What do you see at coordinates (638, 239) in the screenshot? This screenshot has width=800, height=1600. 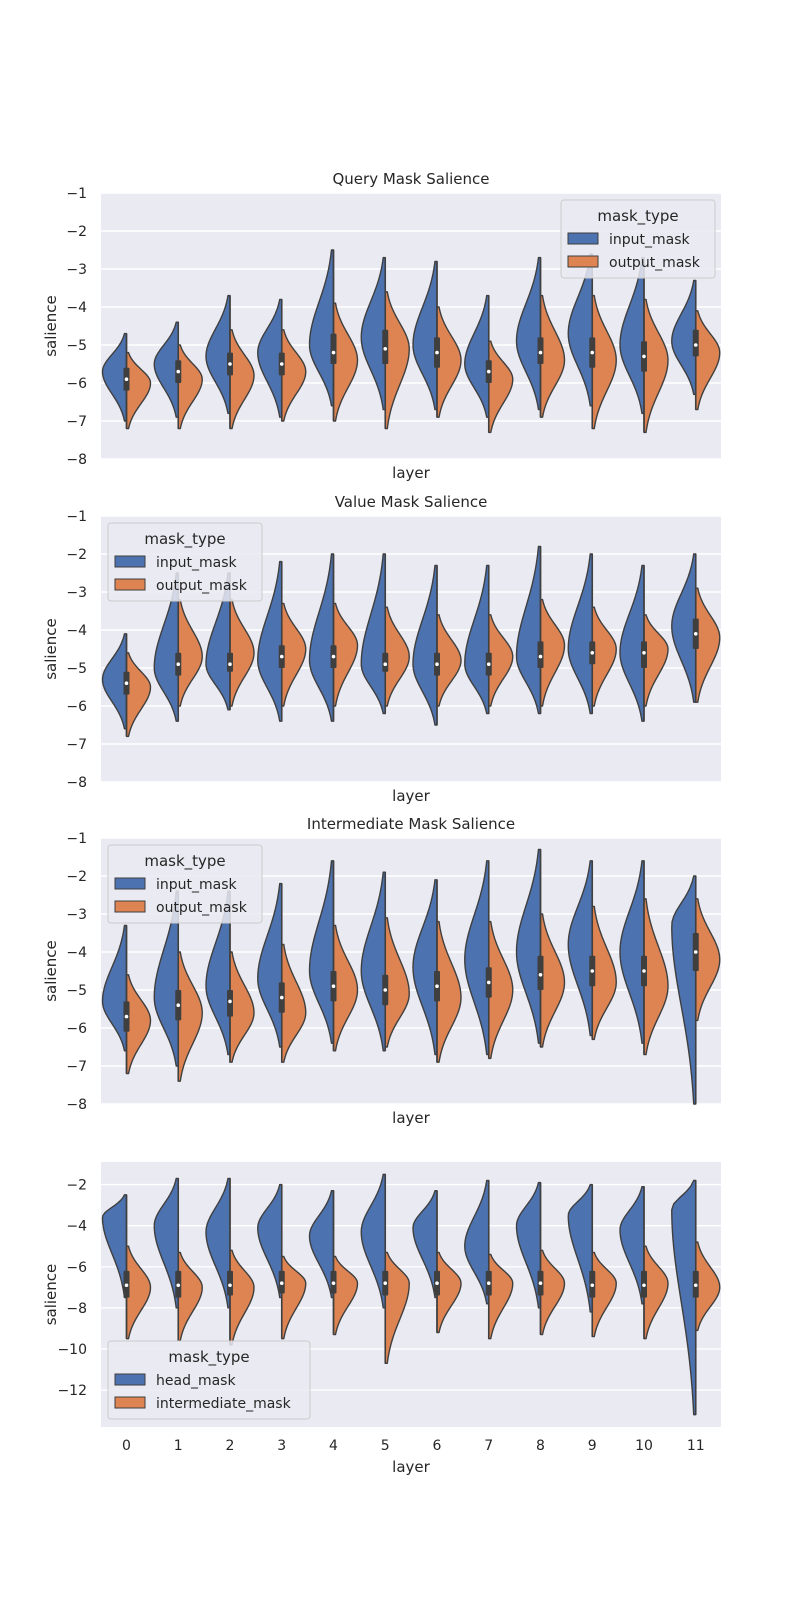 I see `legend-box` at bounding box center [638, 239].